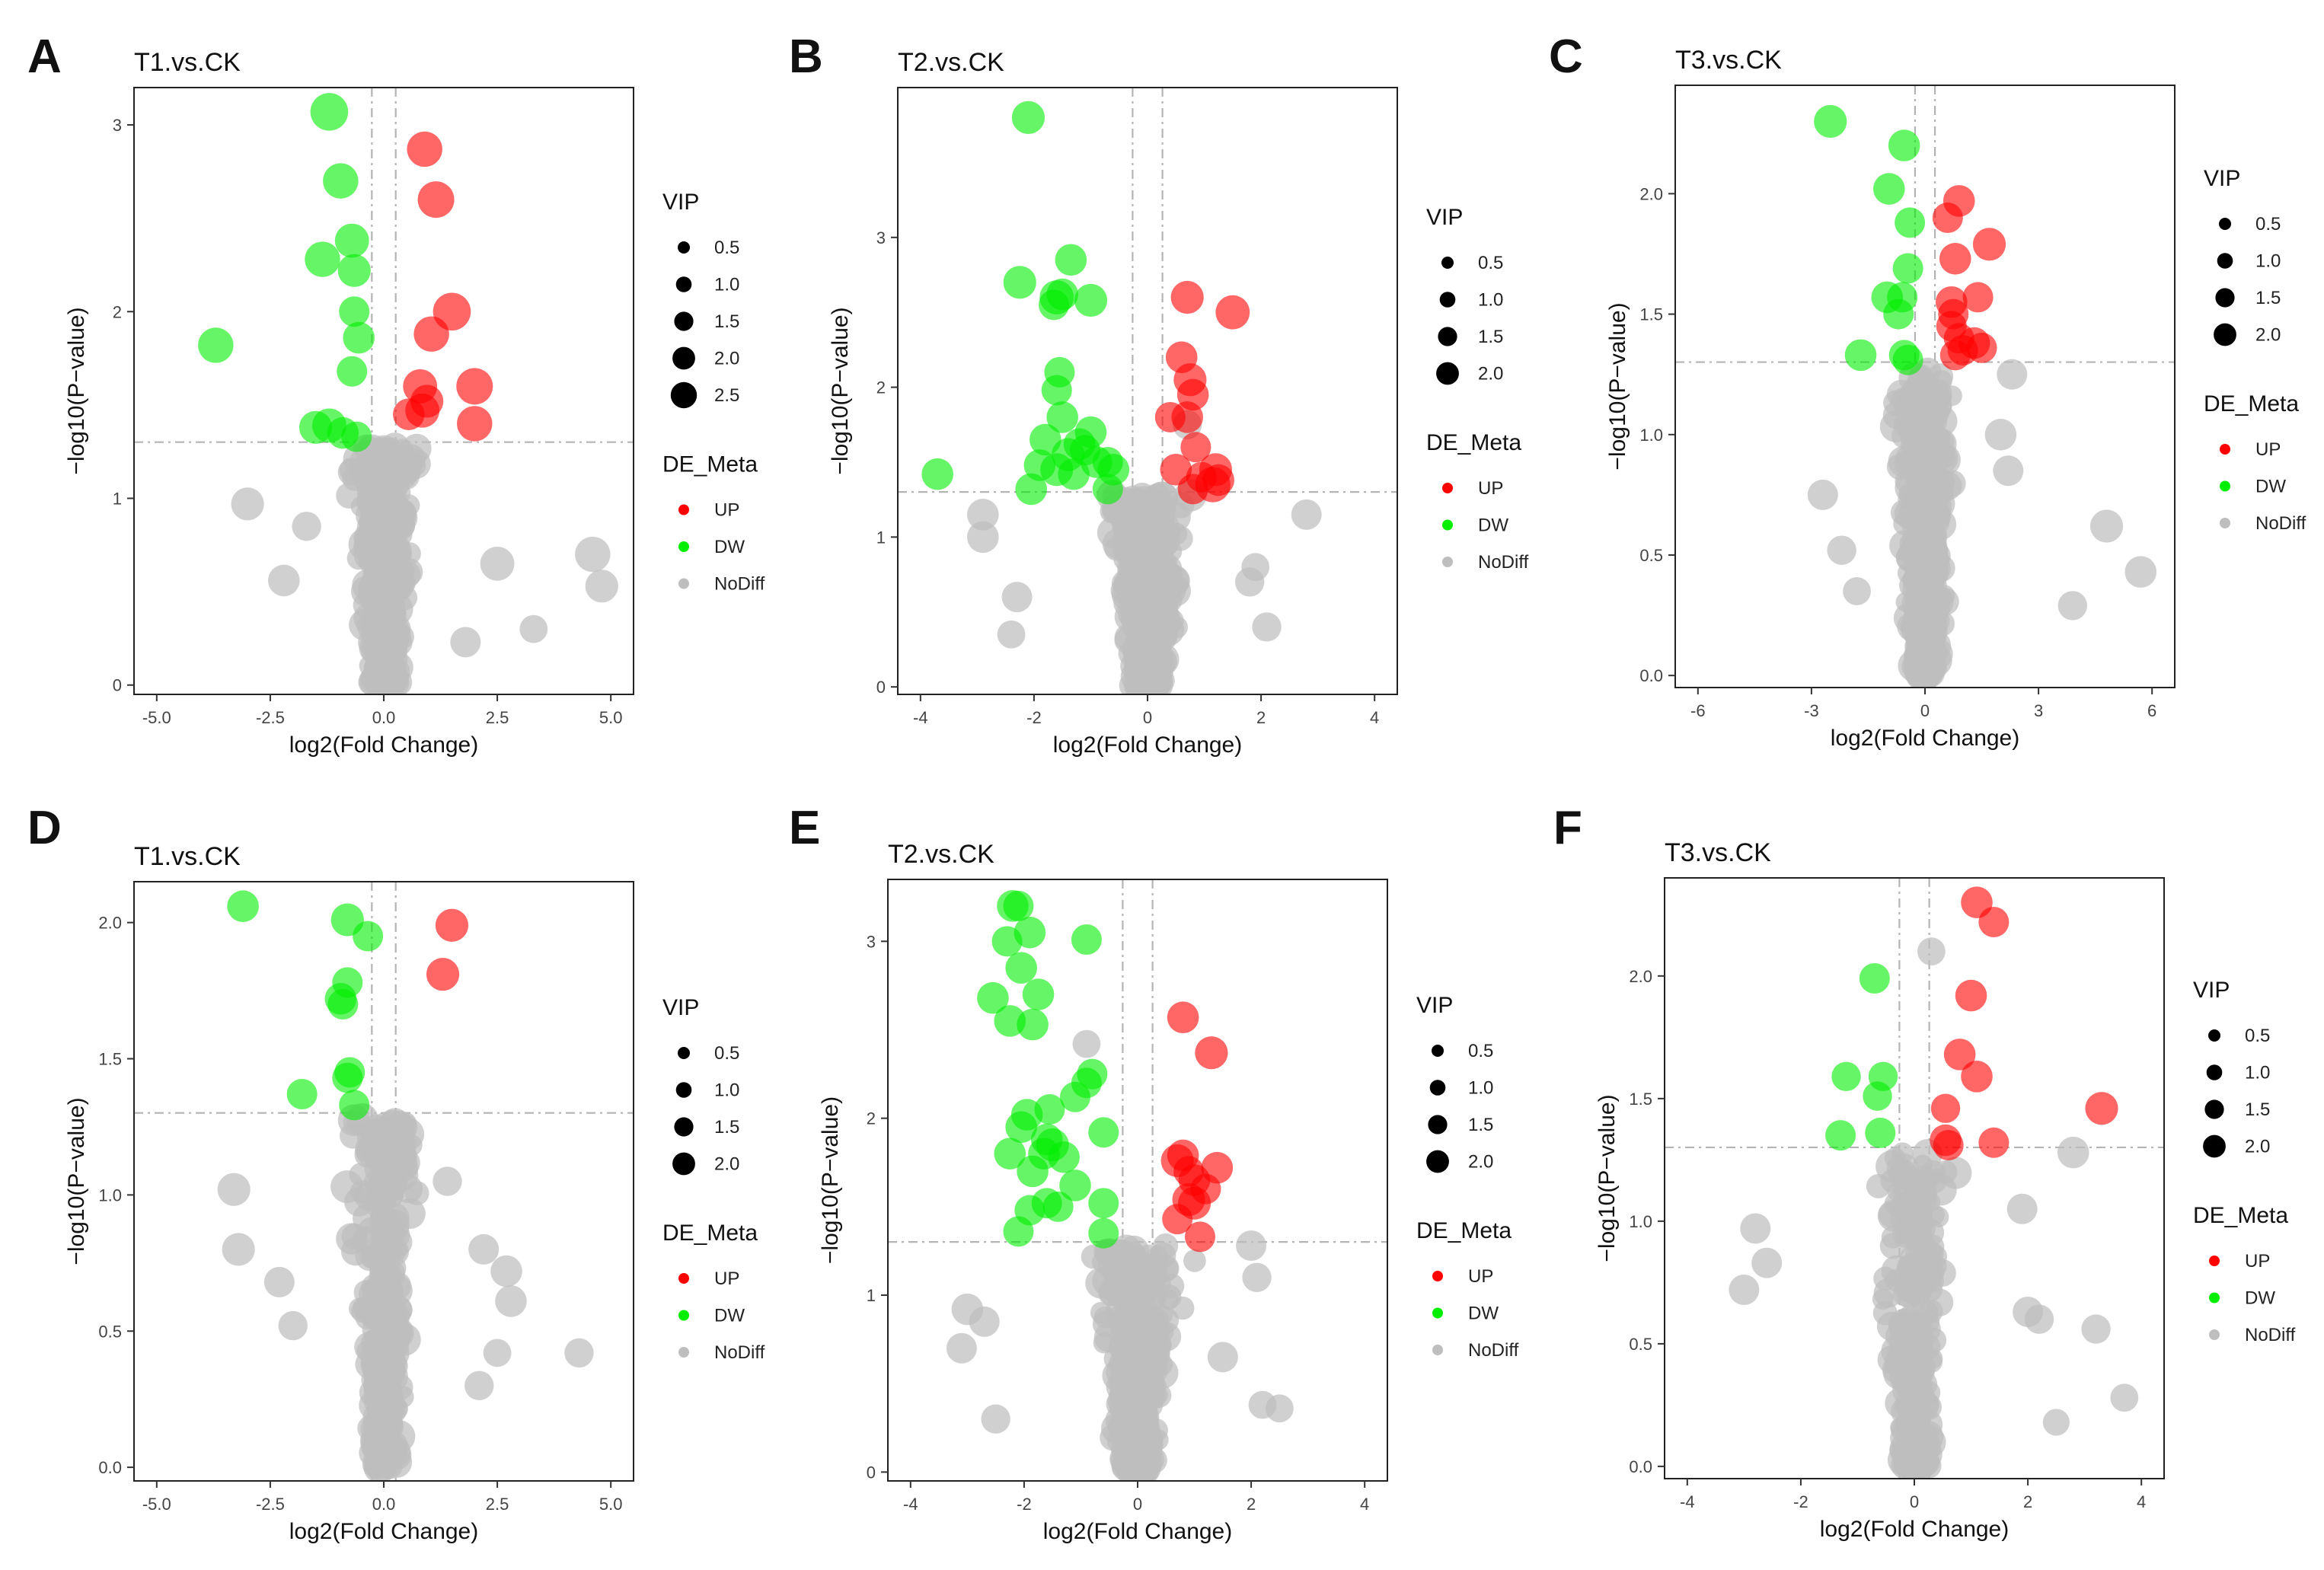  What do you see at coordinates (871, 941) in the screenshot?
I see `y-tick-label: 3` at bounding box center [871, 941].